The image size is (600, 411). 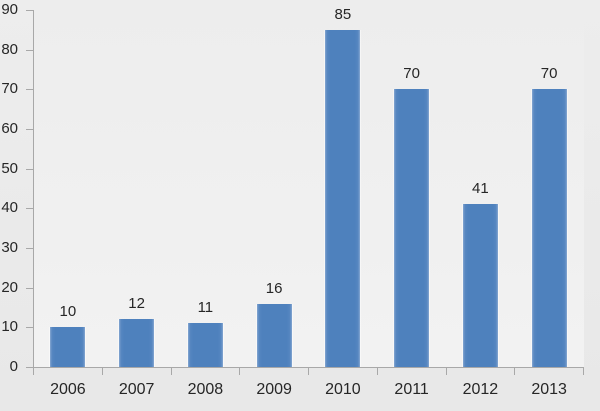 What do you see at coordinates (343, 14) in the screenshot?
I see `bar-value-label: 85` at bounding box center [343, 14].